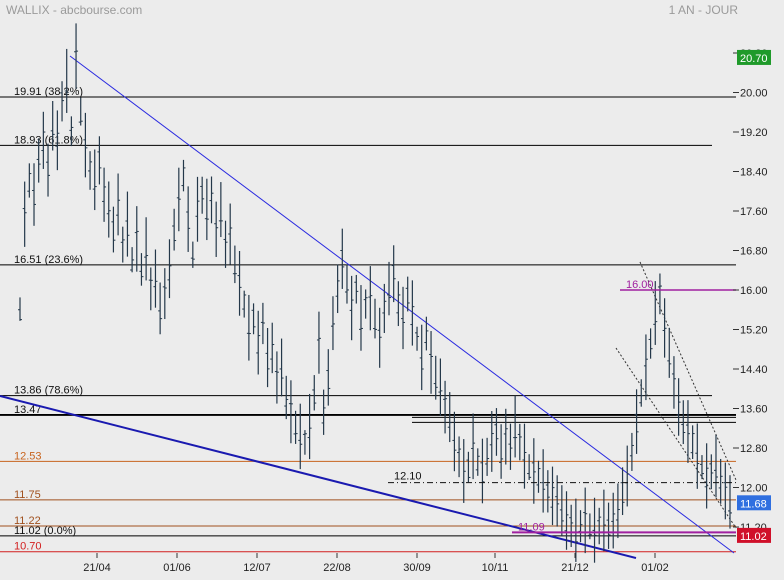 The width and height of the screenshot is (784, 580). I want to click on level-label: 12.53, so click(28, 456).